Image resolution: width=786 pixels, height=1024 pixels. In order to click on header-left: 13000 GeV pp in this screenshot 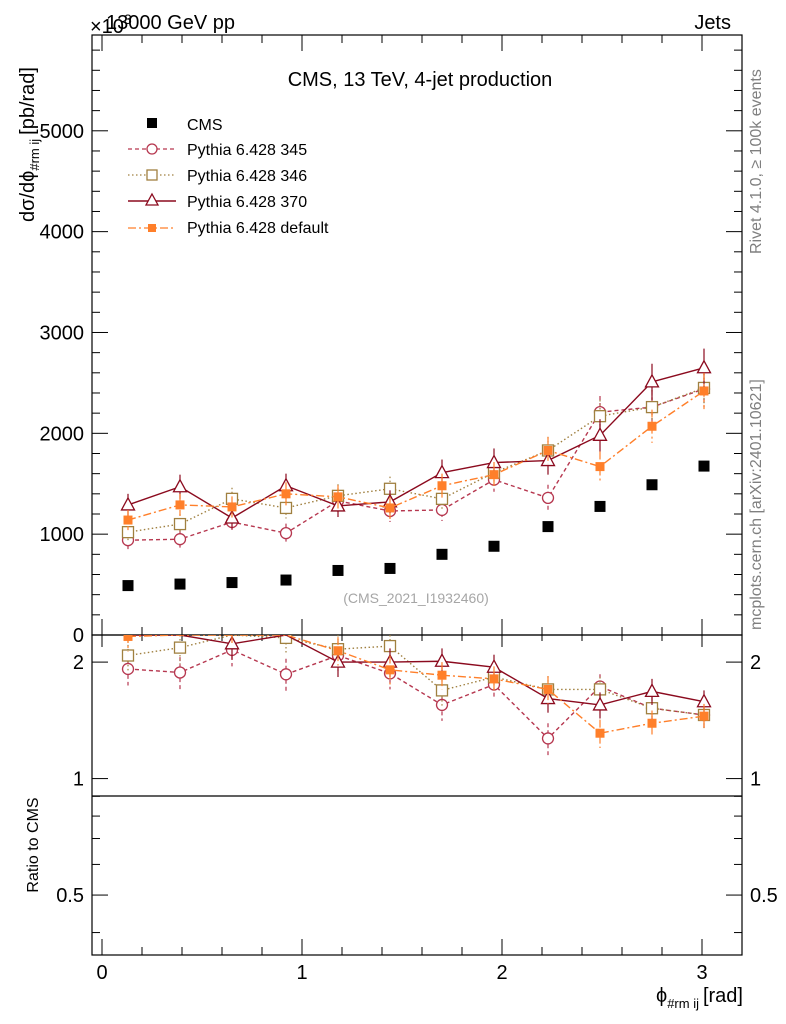, I will do `click(170, 23)`.